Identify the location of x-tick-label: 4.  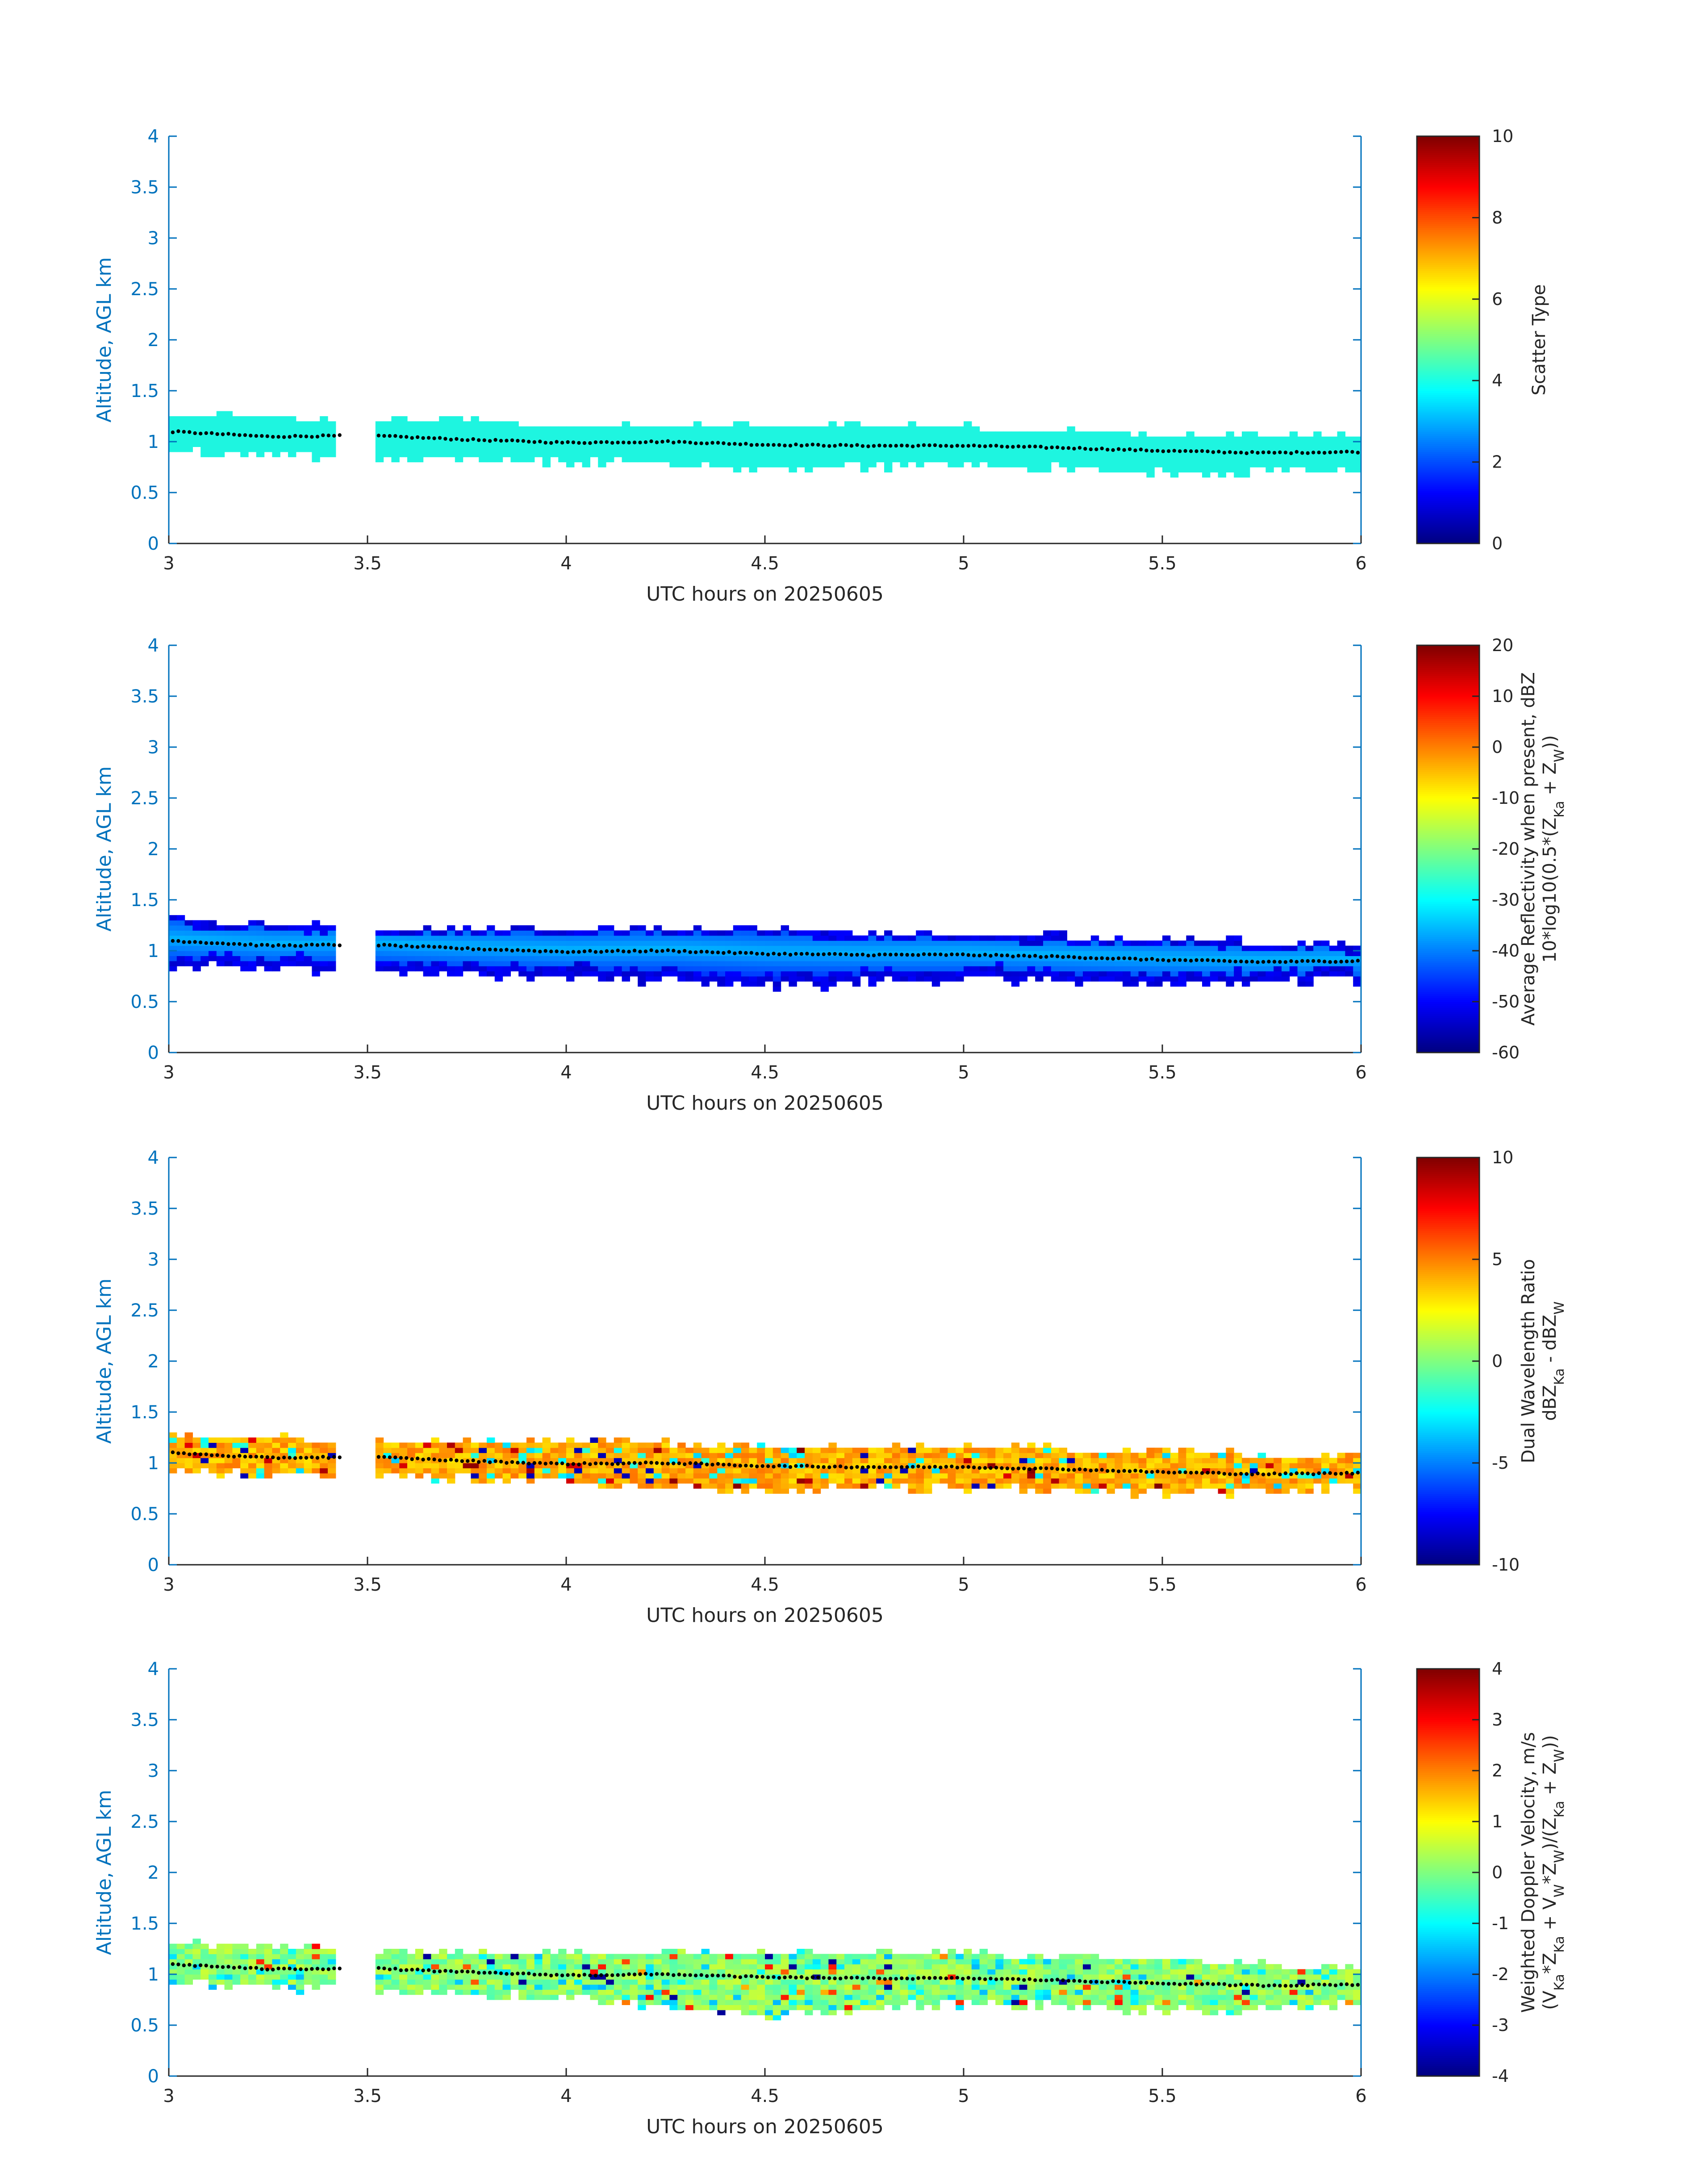
(566, 1585).